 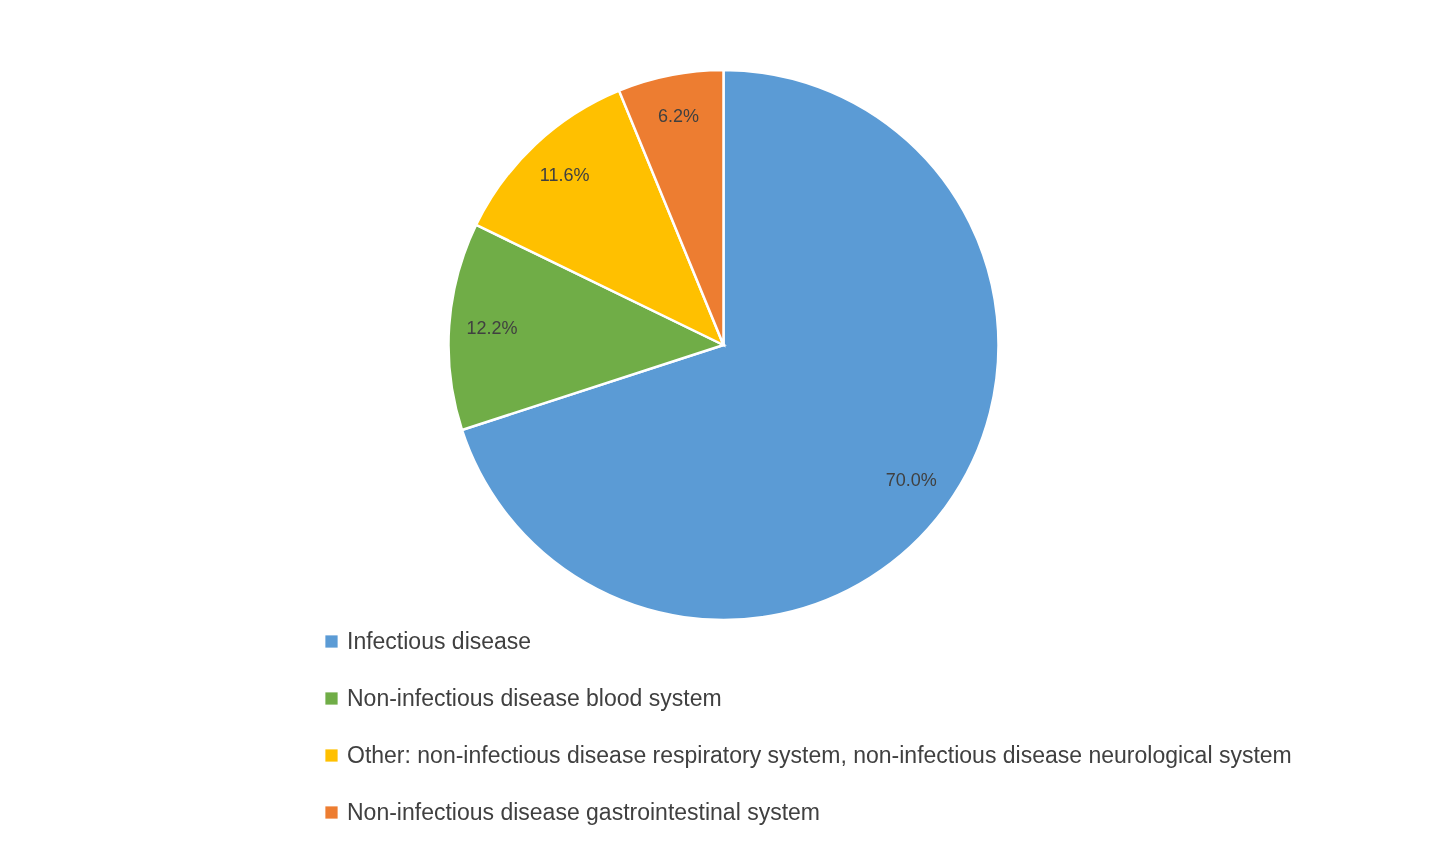 I want to click on data-label: 12.2%, so click(x=492, y=327).